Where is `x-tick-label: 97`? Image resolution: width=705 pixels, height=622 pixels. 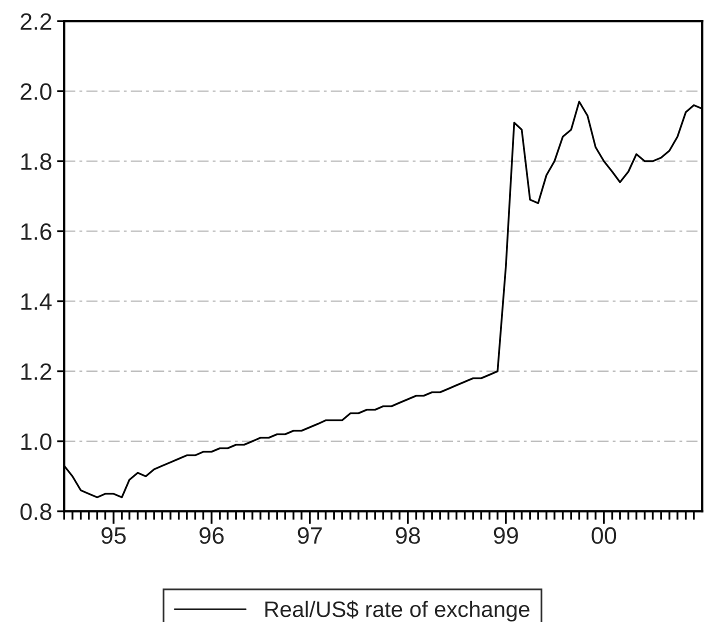 x-tick-label: 97 is located at coordinates (310, 535).